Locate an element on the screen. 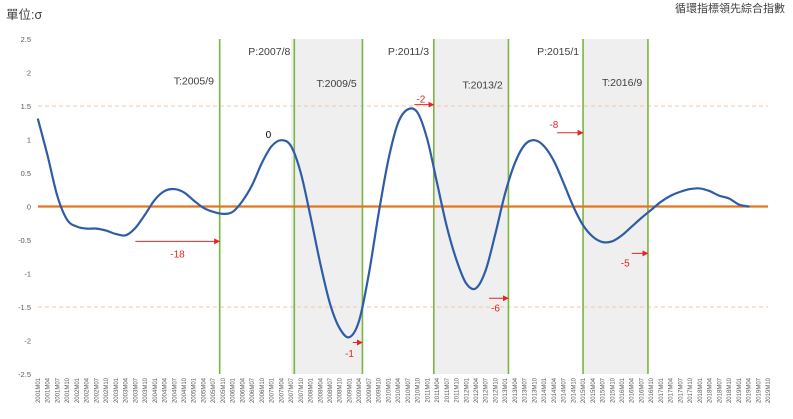 The height and width of the screenshot is (419, 793). x-tick-label: 2017M07 is located at coordinates (681, 390).